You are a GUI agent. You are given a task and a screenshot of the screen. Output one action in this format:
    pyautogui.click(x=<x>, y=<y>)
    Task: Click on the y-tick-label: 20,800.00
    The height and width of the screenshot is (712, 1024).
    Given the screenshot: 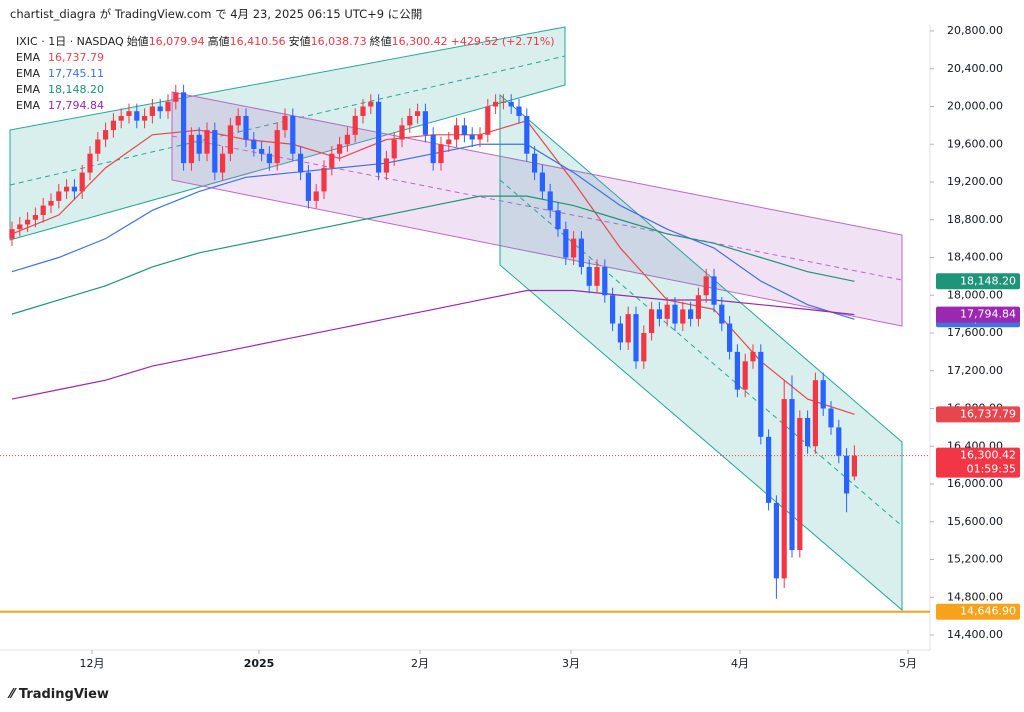 What is the action you would take?
    pyautogui.click(x=975, y=30)
    